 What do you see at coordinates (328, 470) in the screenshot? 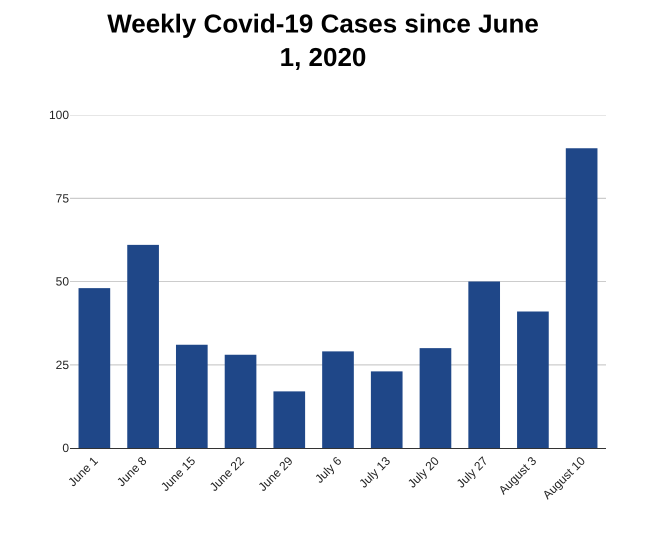
I see `x-tick-label: July 6` at bounding box center [328, 470].